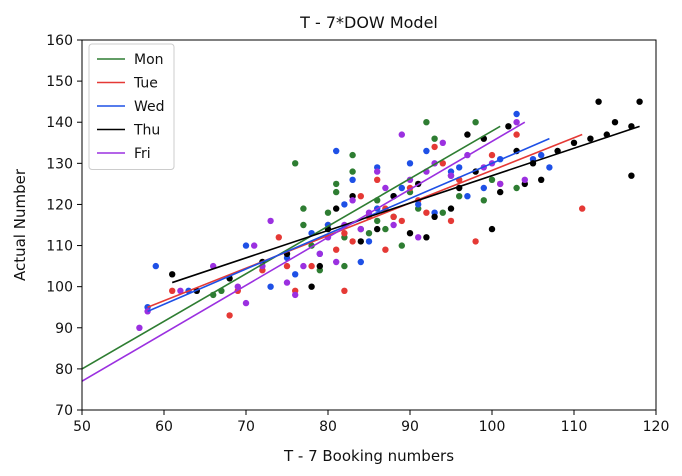  What do you see at coordinates (574, 427) in the screenshot?
I see `x-tick-label: 110` at bounding box center [574, 427].